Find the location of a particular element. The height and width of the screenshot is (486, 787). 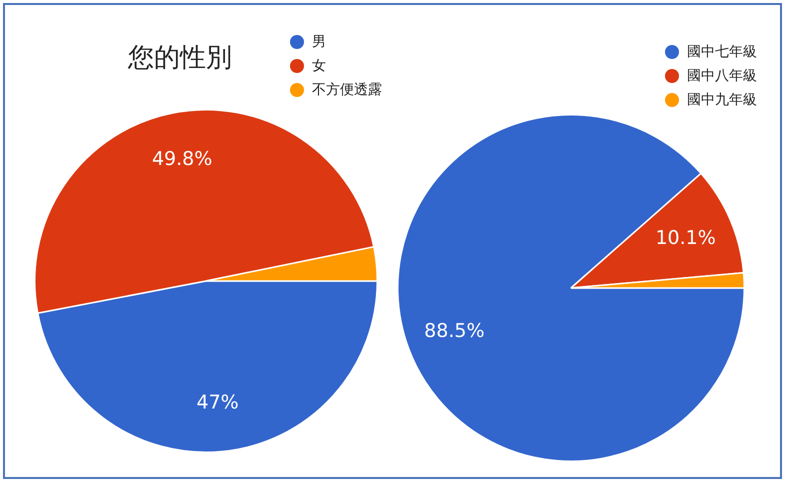

legend-label: 國中八年級 is located at coordinates (722, 76).